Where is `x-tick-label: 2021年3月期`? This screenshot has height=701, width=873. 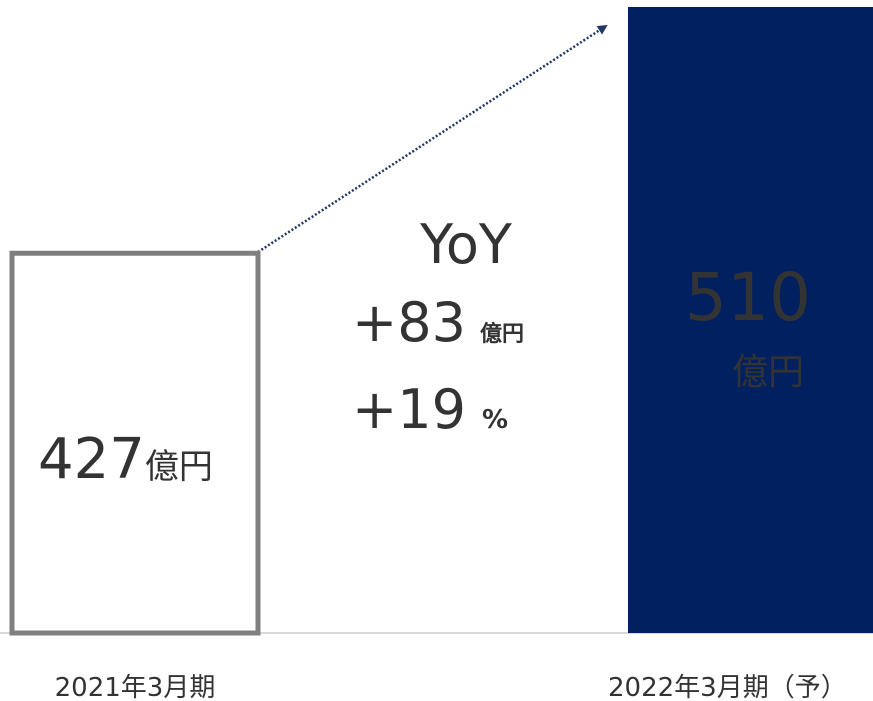 x-tick-label: 2021年3月期 is located at coordinates (135, 687).